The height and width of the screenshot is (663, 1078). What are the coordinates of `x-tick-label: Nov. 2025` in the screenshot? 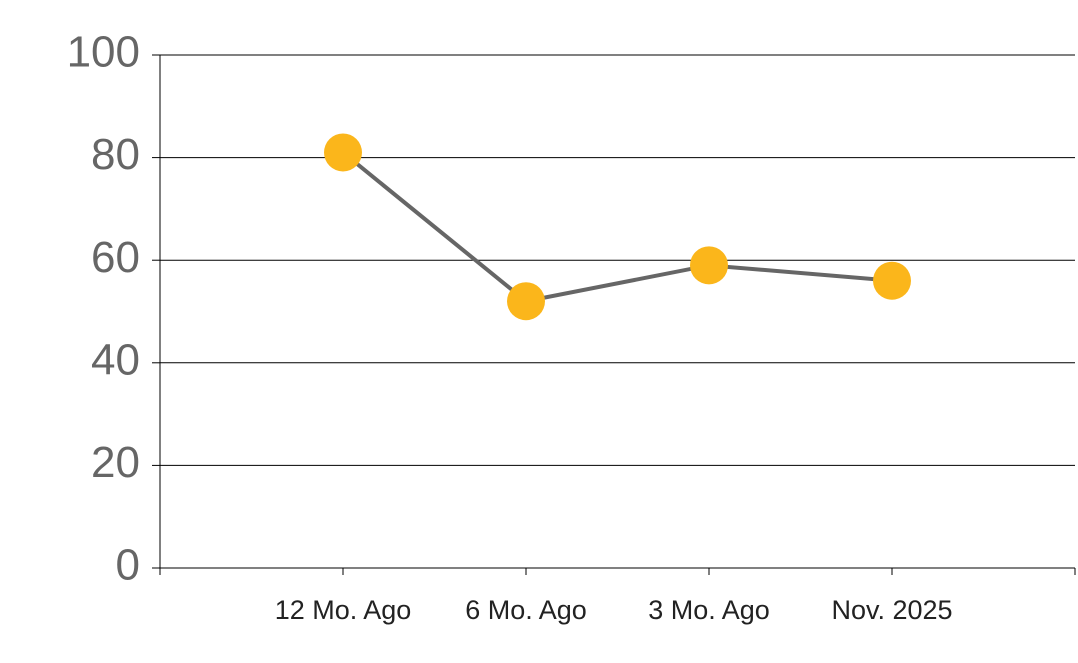 It's located at (891, 610).